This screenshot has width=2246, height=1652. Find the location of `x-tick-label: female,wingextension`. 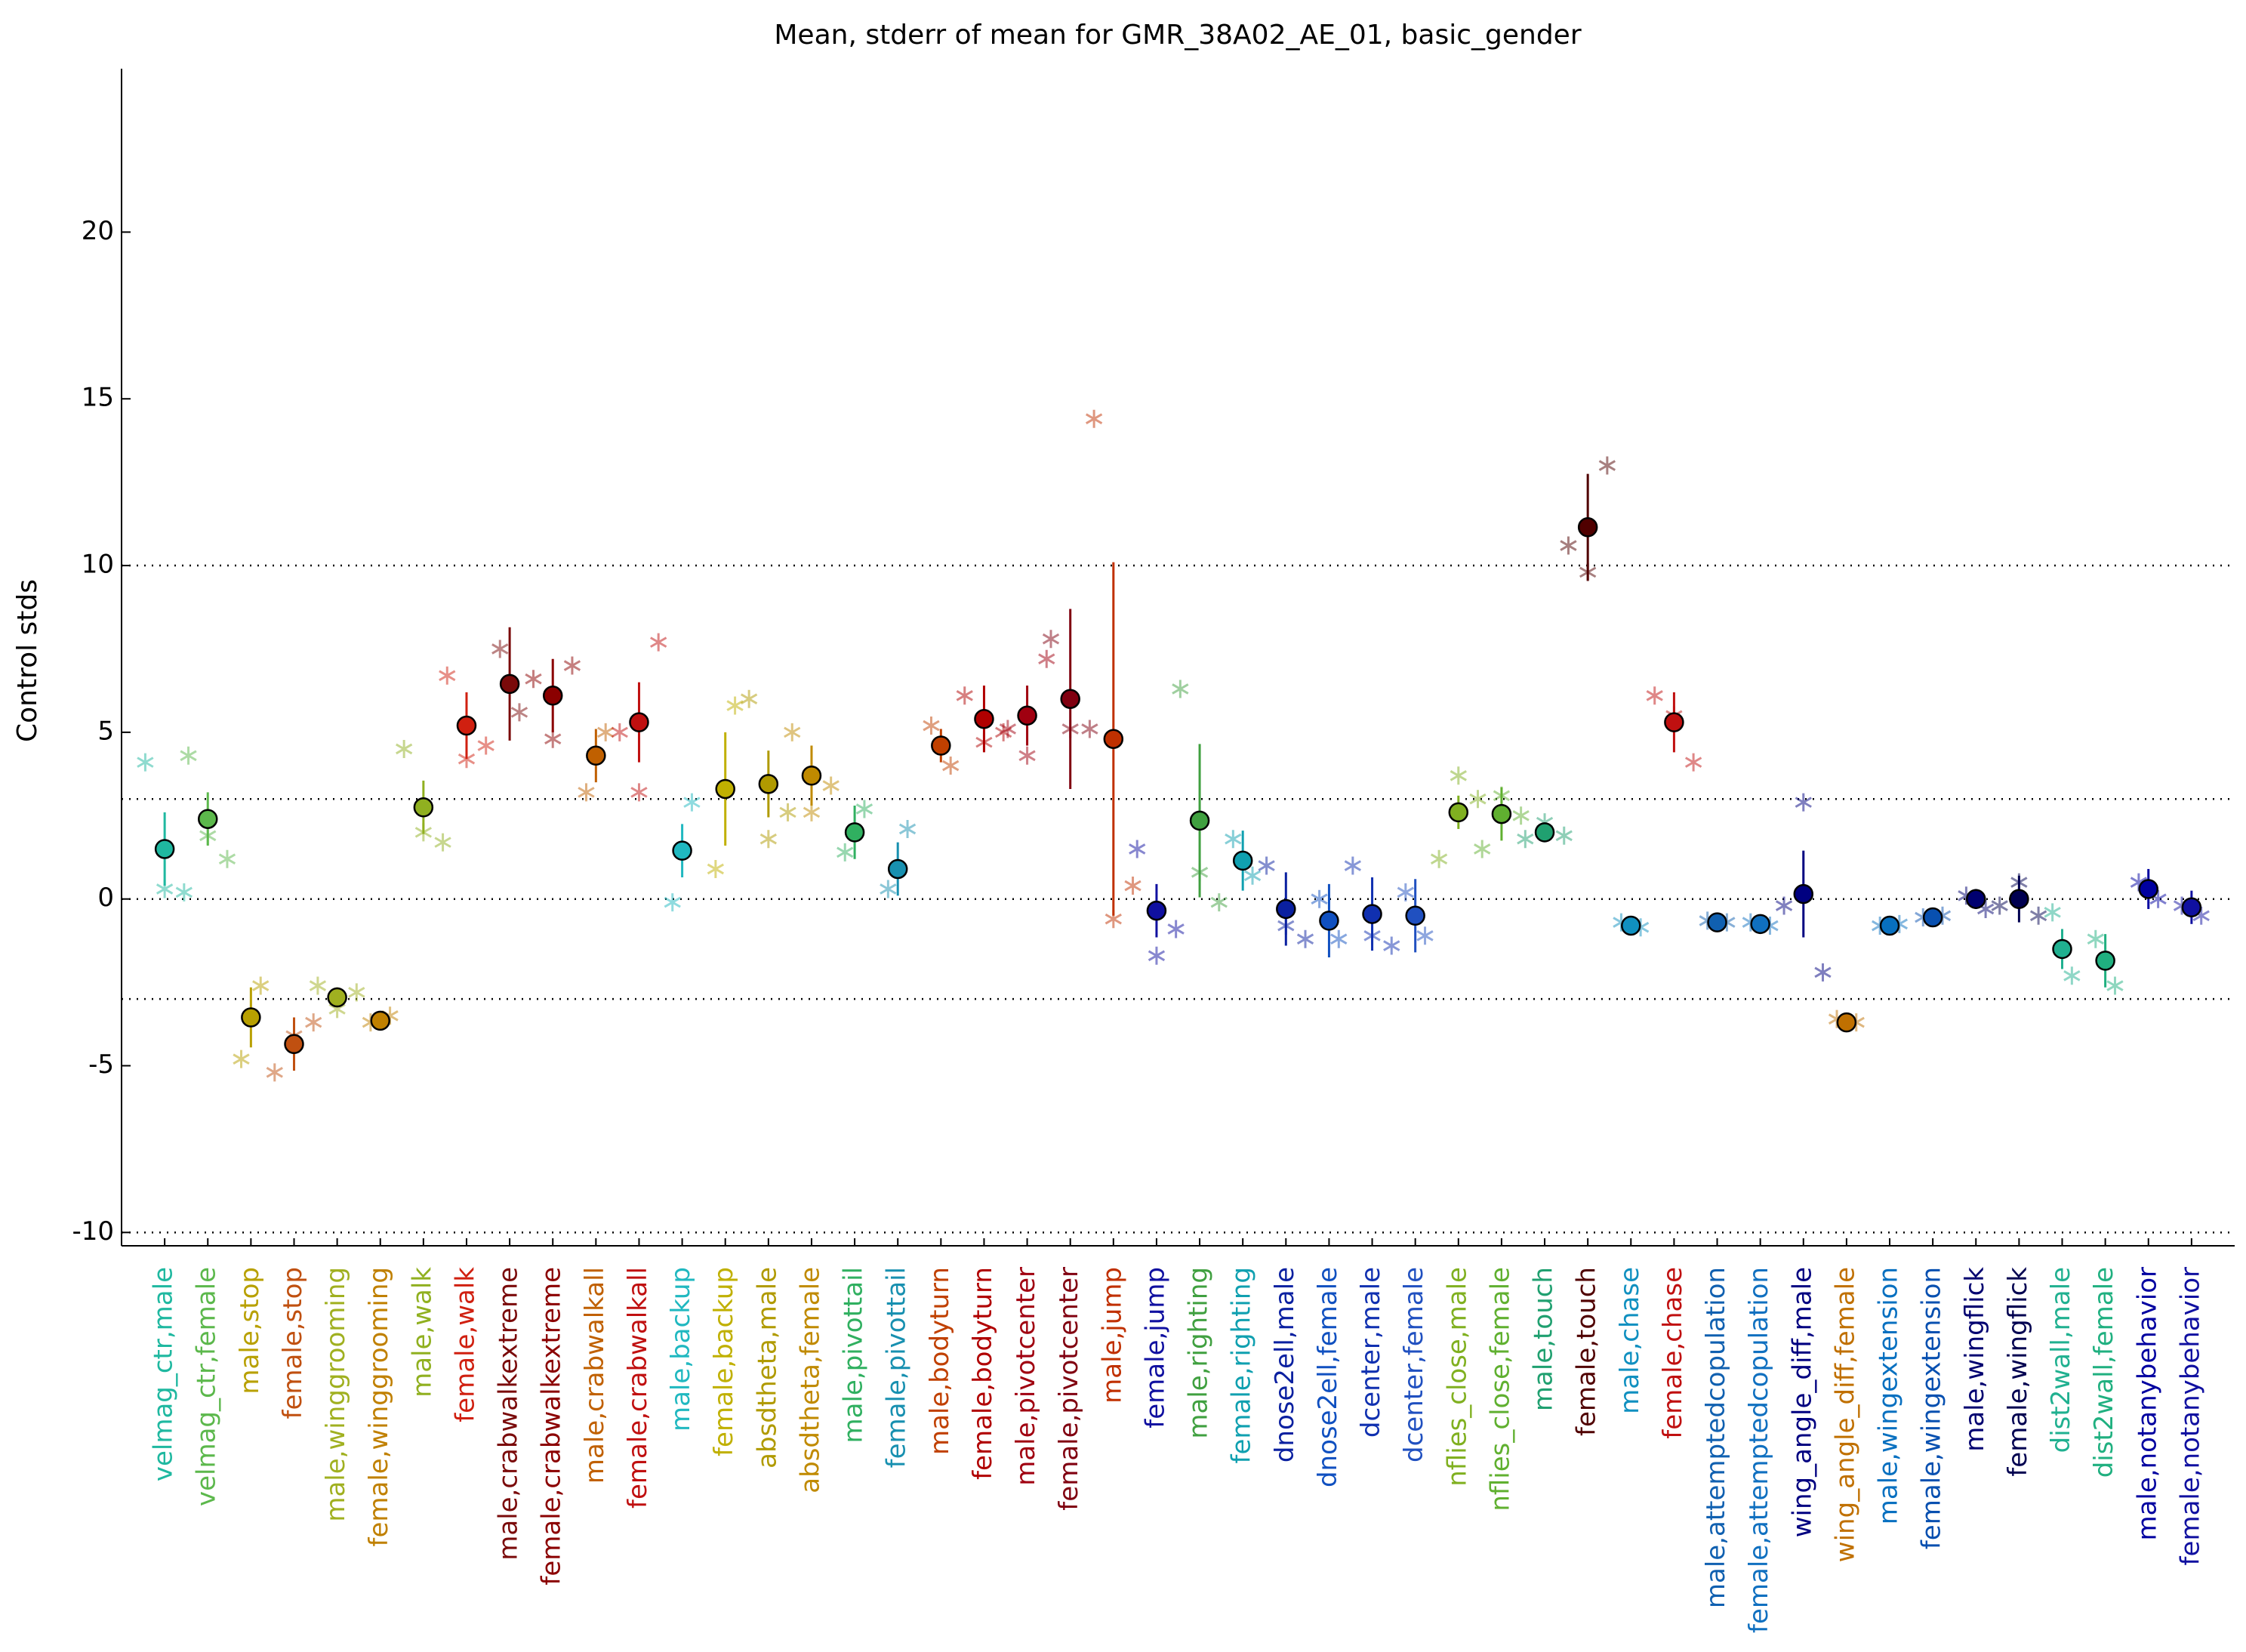

x-tick-label: female,wingextension is located at coordinates (1932, 1408).